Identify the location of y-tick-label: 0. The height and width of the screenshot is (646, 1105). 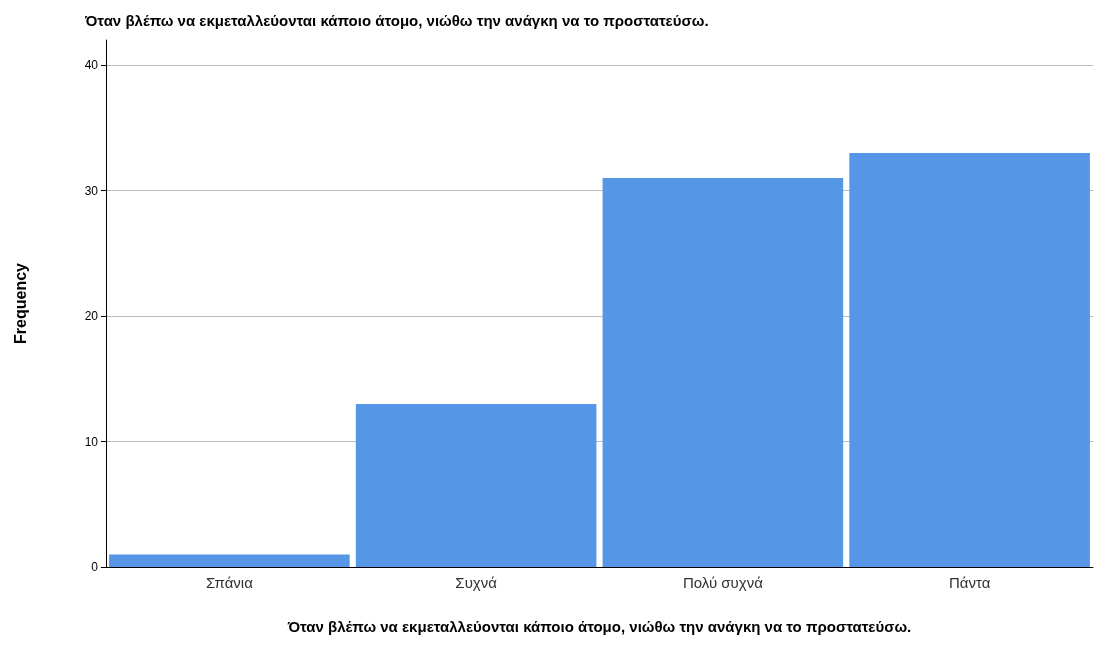
(95, 567).